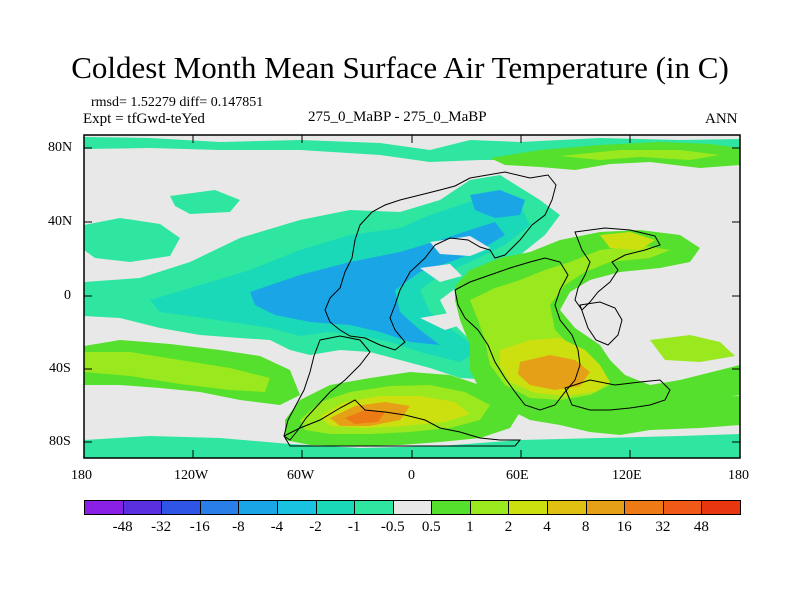 This screenshot has width=800, height=600. Describe the element at coordinates (60, 441) in the screenshot. I see `y-tick-label: 80S` at that location.